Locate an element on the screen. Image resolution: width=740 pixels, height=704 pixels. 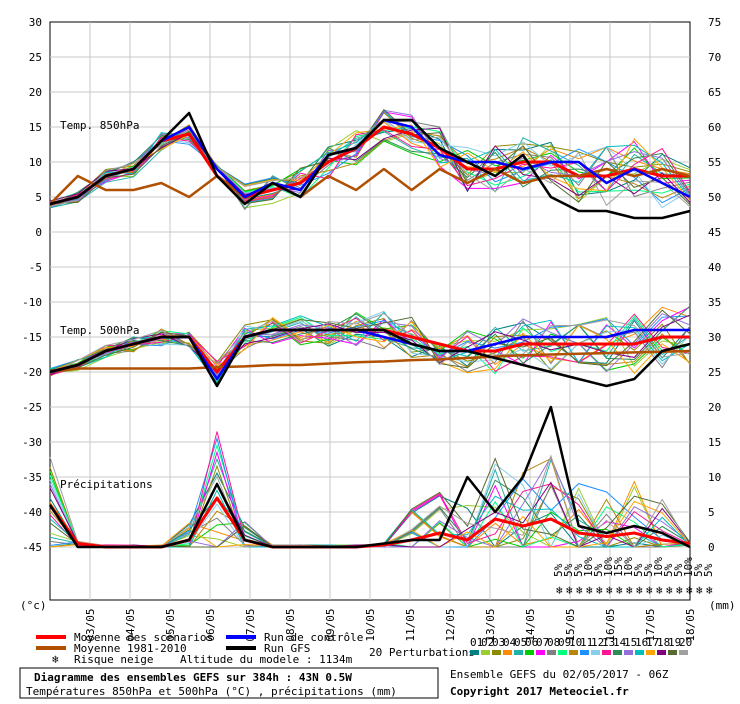
left-tick-label: -25 is located at coordinates (32, 407).